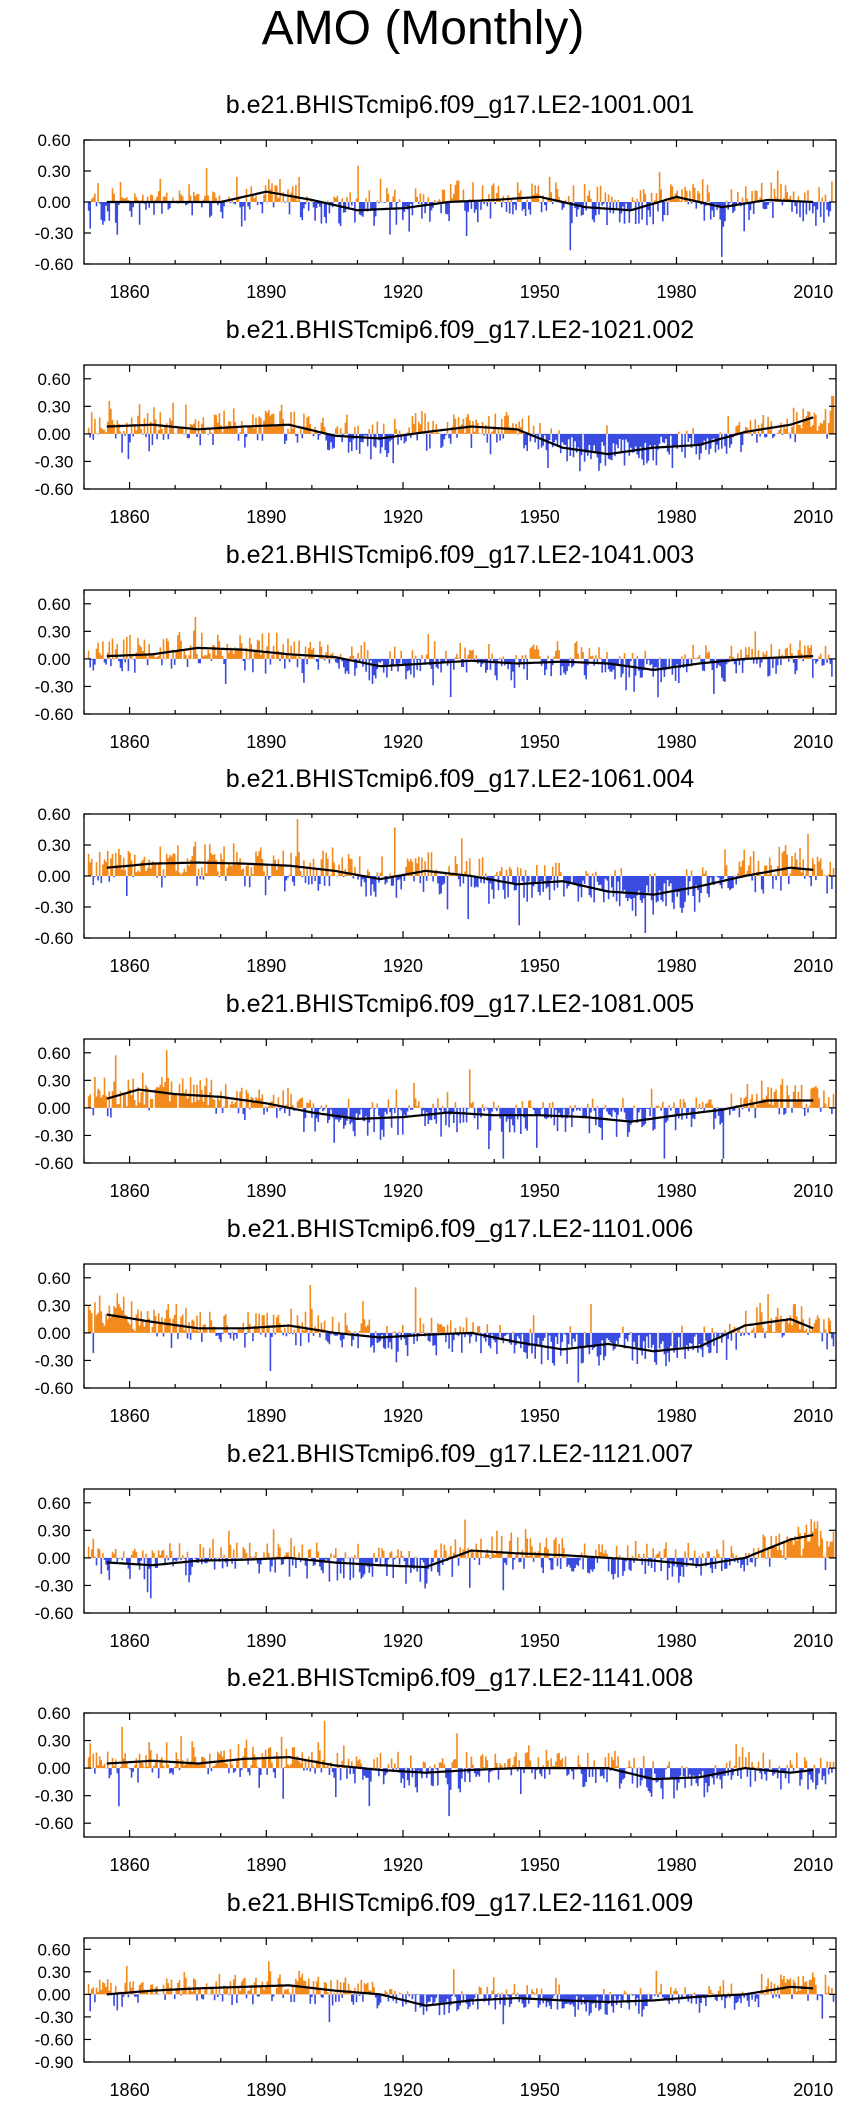  Describe the element at coordinates (460, 1678) in the screenshot. I see `panel-title: b.e21.BHISTcmip6.f09_g17.LE2-1141.008` at that location.